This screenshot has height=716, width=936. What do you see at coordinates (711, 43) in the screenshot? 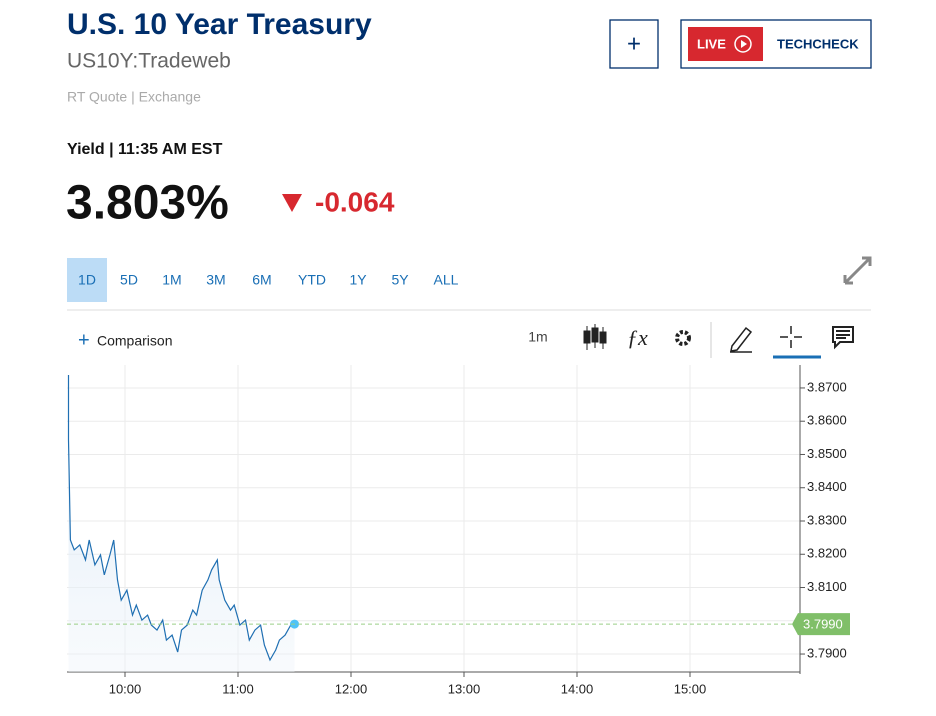
I see `live-label: LIVE` at bounding box center [711, 43].